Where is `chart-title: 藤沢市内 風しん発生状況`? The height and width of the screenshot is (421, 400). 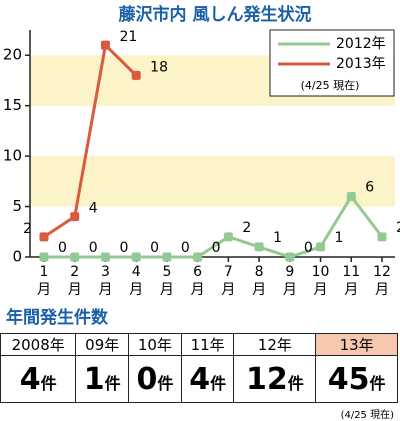
chart-title: 藤沢市内 風しん発生状況 is located at coordinates (215, 14).